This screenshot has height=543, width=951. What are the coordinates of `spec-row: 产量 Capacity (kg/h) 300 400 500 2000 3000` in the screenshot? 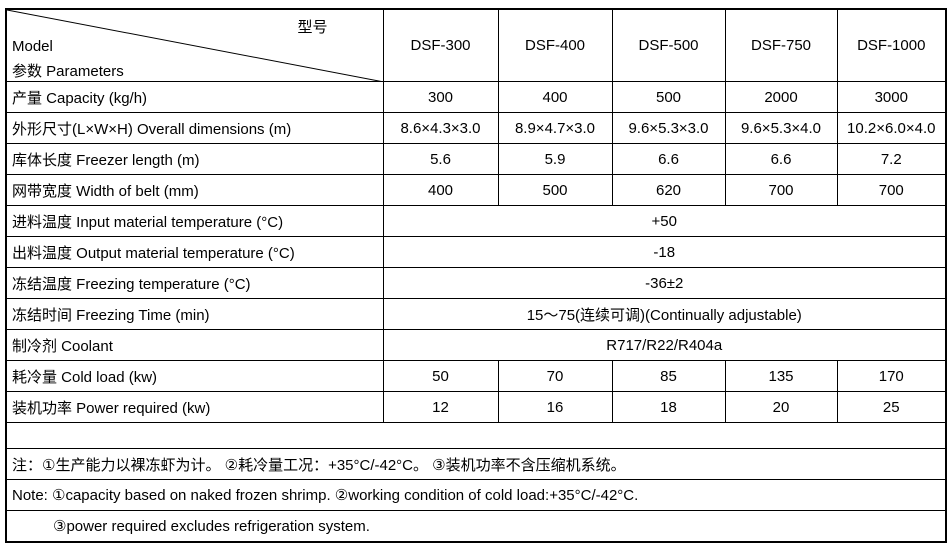 It's located at (476, 97).